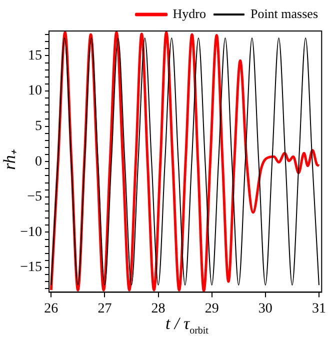 Image resolution: width=329 pixels, height=346 pixels. What do you see at coordinates (158, 308) in the screenshot?
I see `x-tick-label: 28` at bounding box center [158, 308].